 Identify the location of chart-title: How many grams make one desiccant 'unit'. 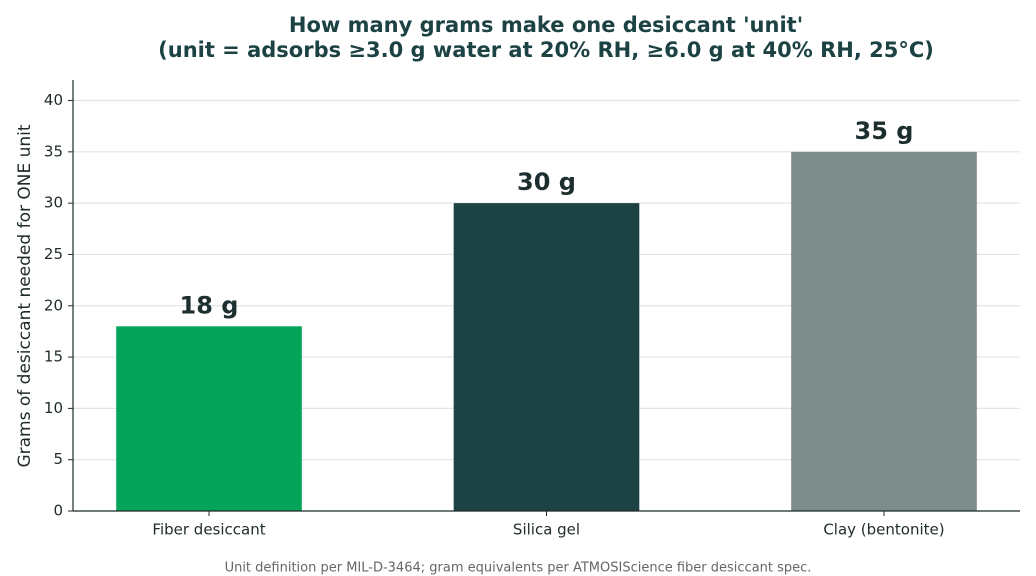
(546, 25).